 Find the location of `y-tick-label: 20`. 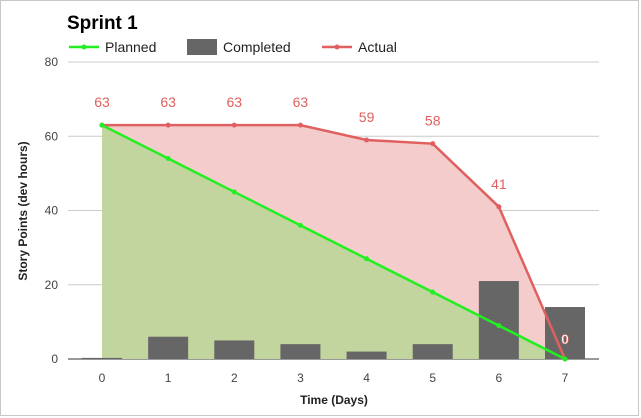

y-tick-label: 20 is located at coordinates (52, 285).